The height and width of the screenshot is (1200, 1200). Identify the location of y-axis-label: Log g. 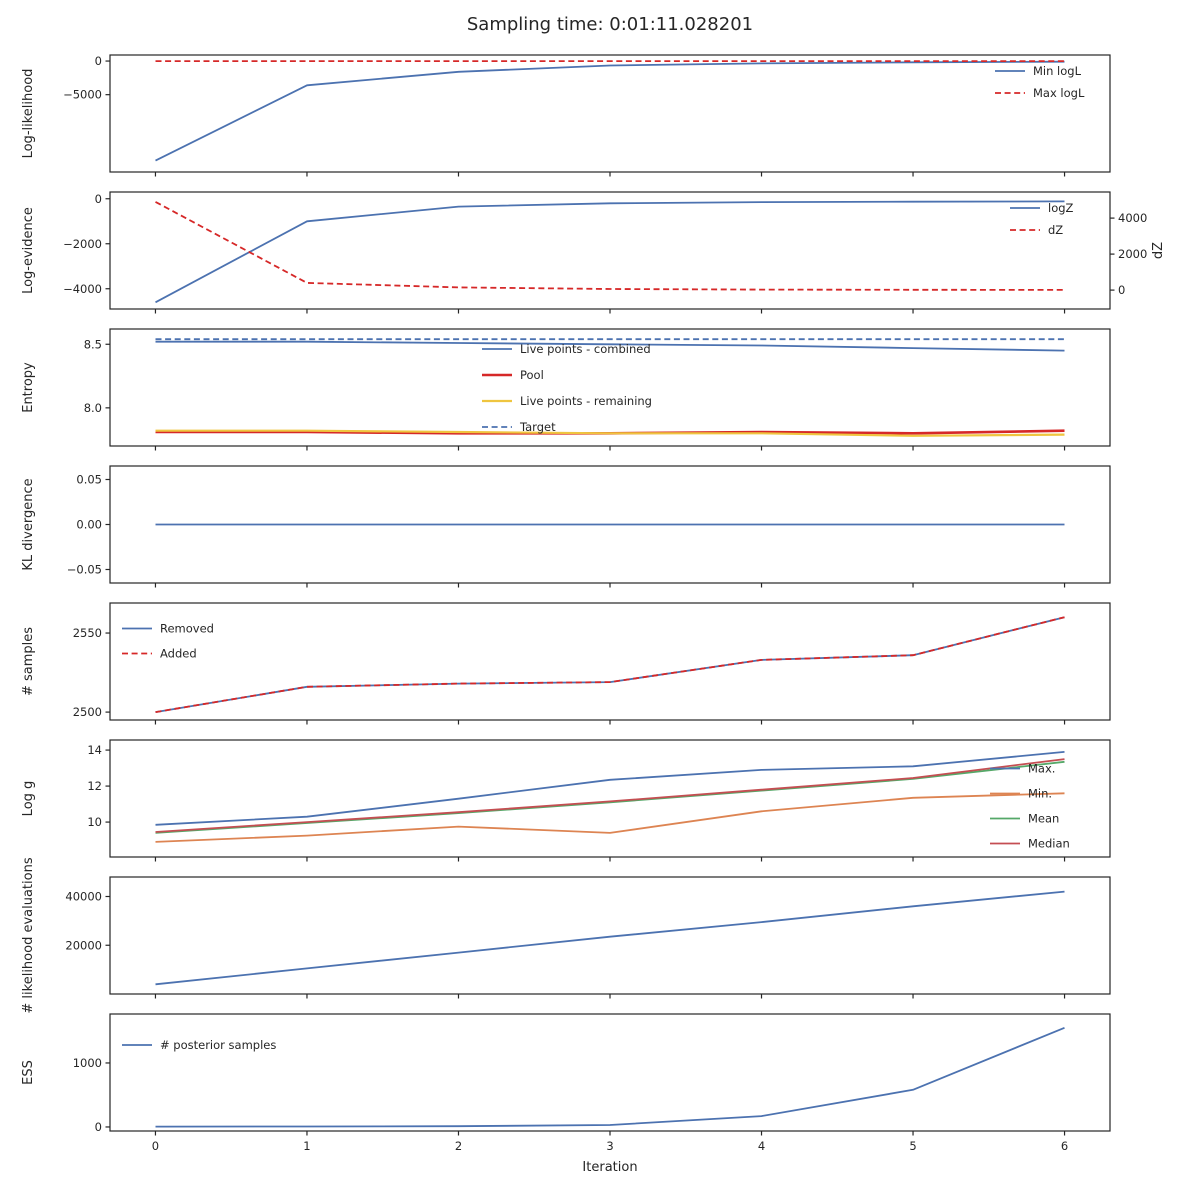
(28, 799).